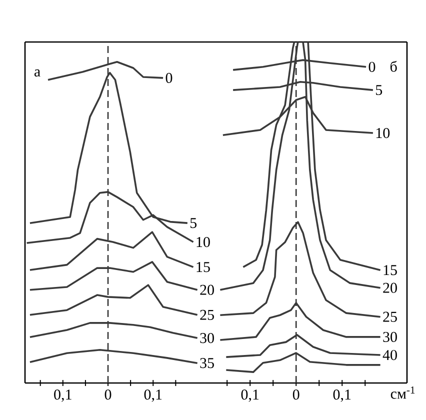 This screenshot has width=426, height=420. Describe the element at coordinates (37, 73) in the screenshot. I see `annotation: а` at that location.